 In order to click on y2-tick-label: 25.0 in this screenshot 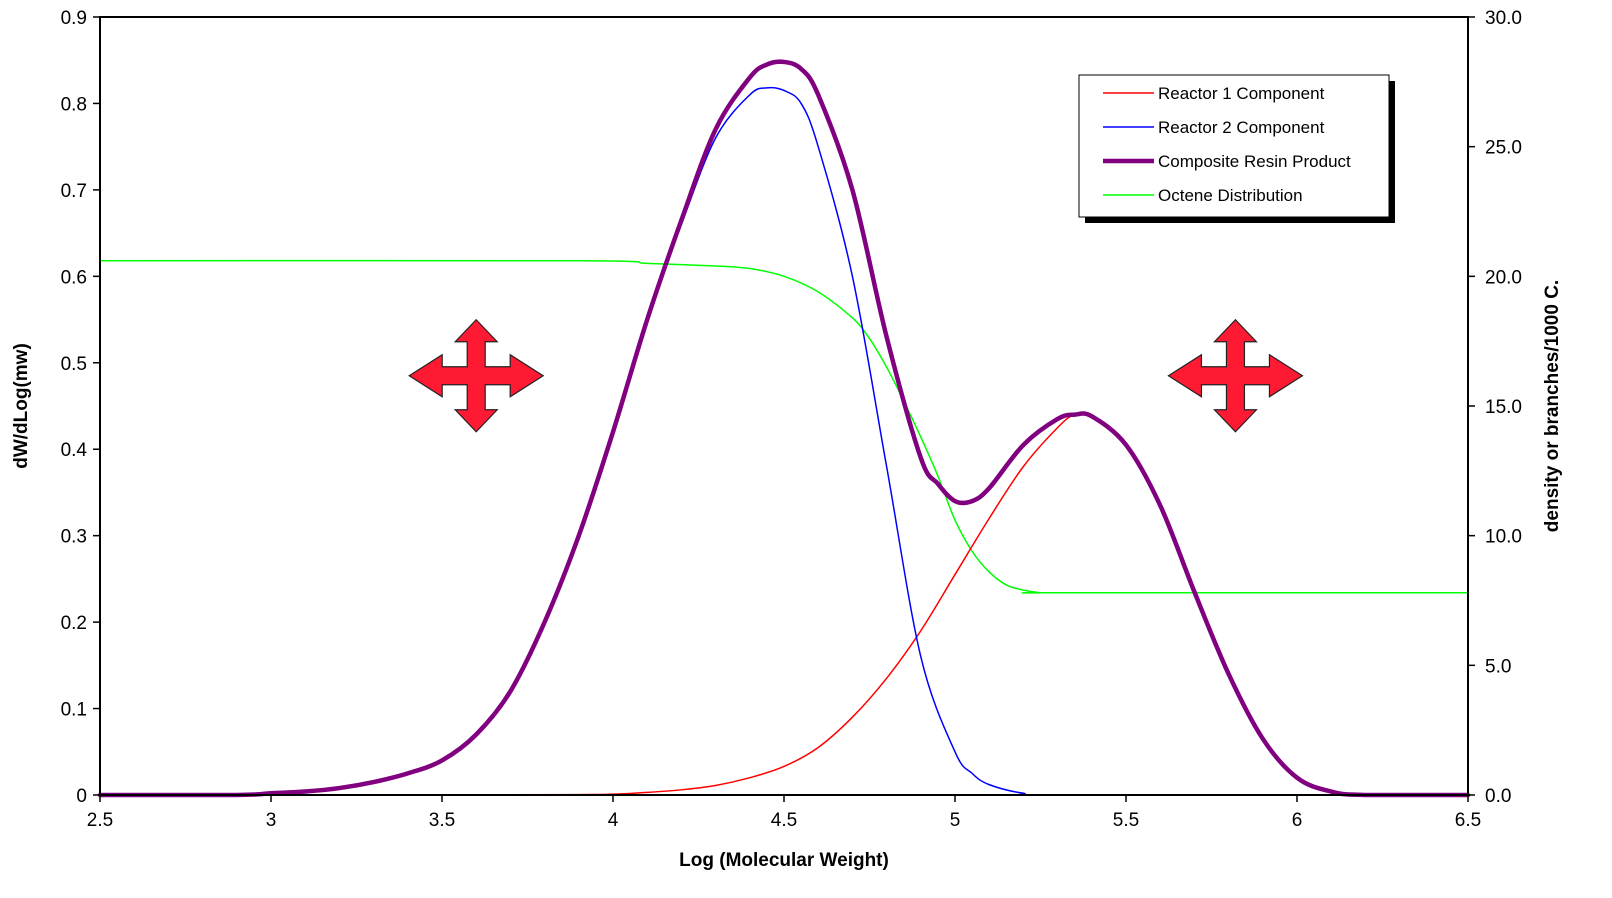, I will do `click(1503, 148)`.